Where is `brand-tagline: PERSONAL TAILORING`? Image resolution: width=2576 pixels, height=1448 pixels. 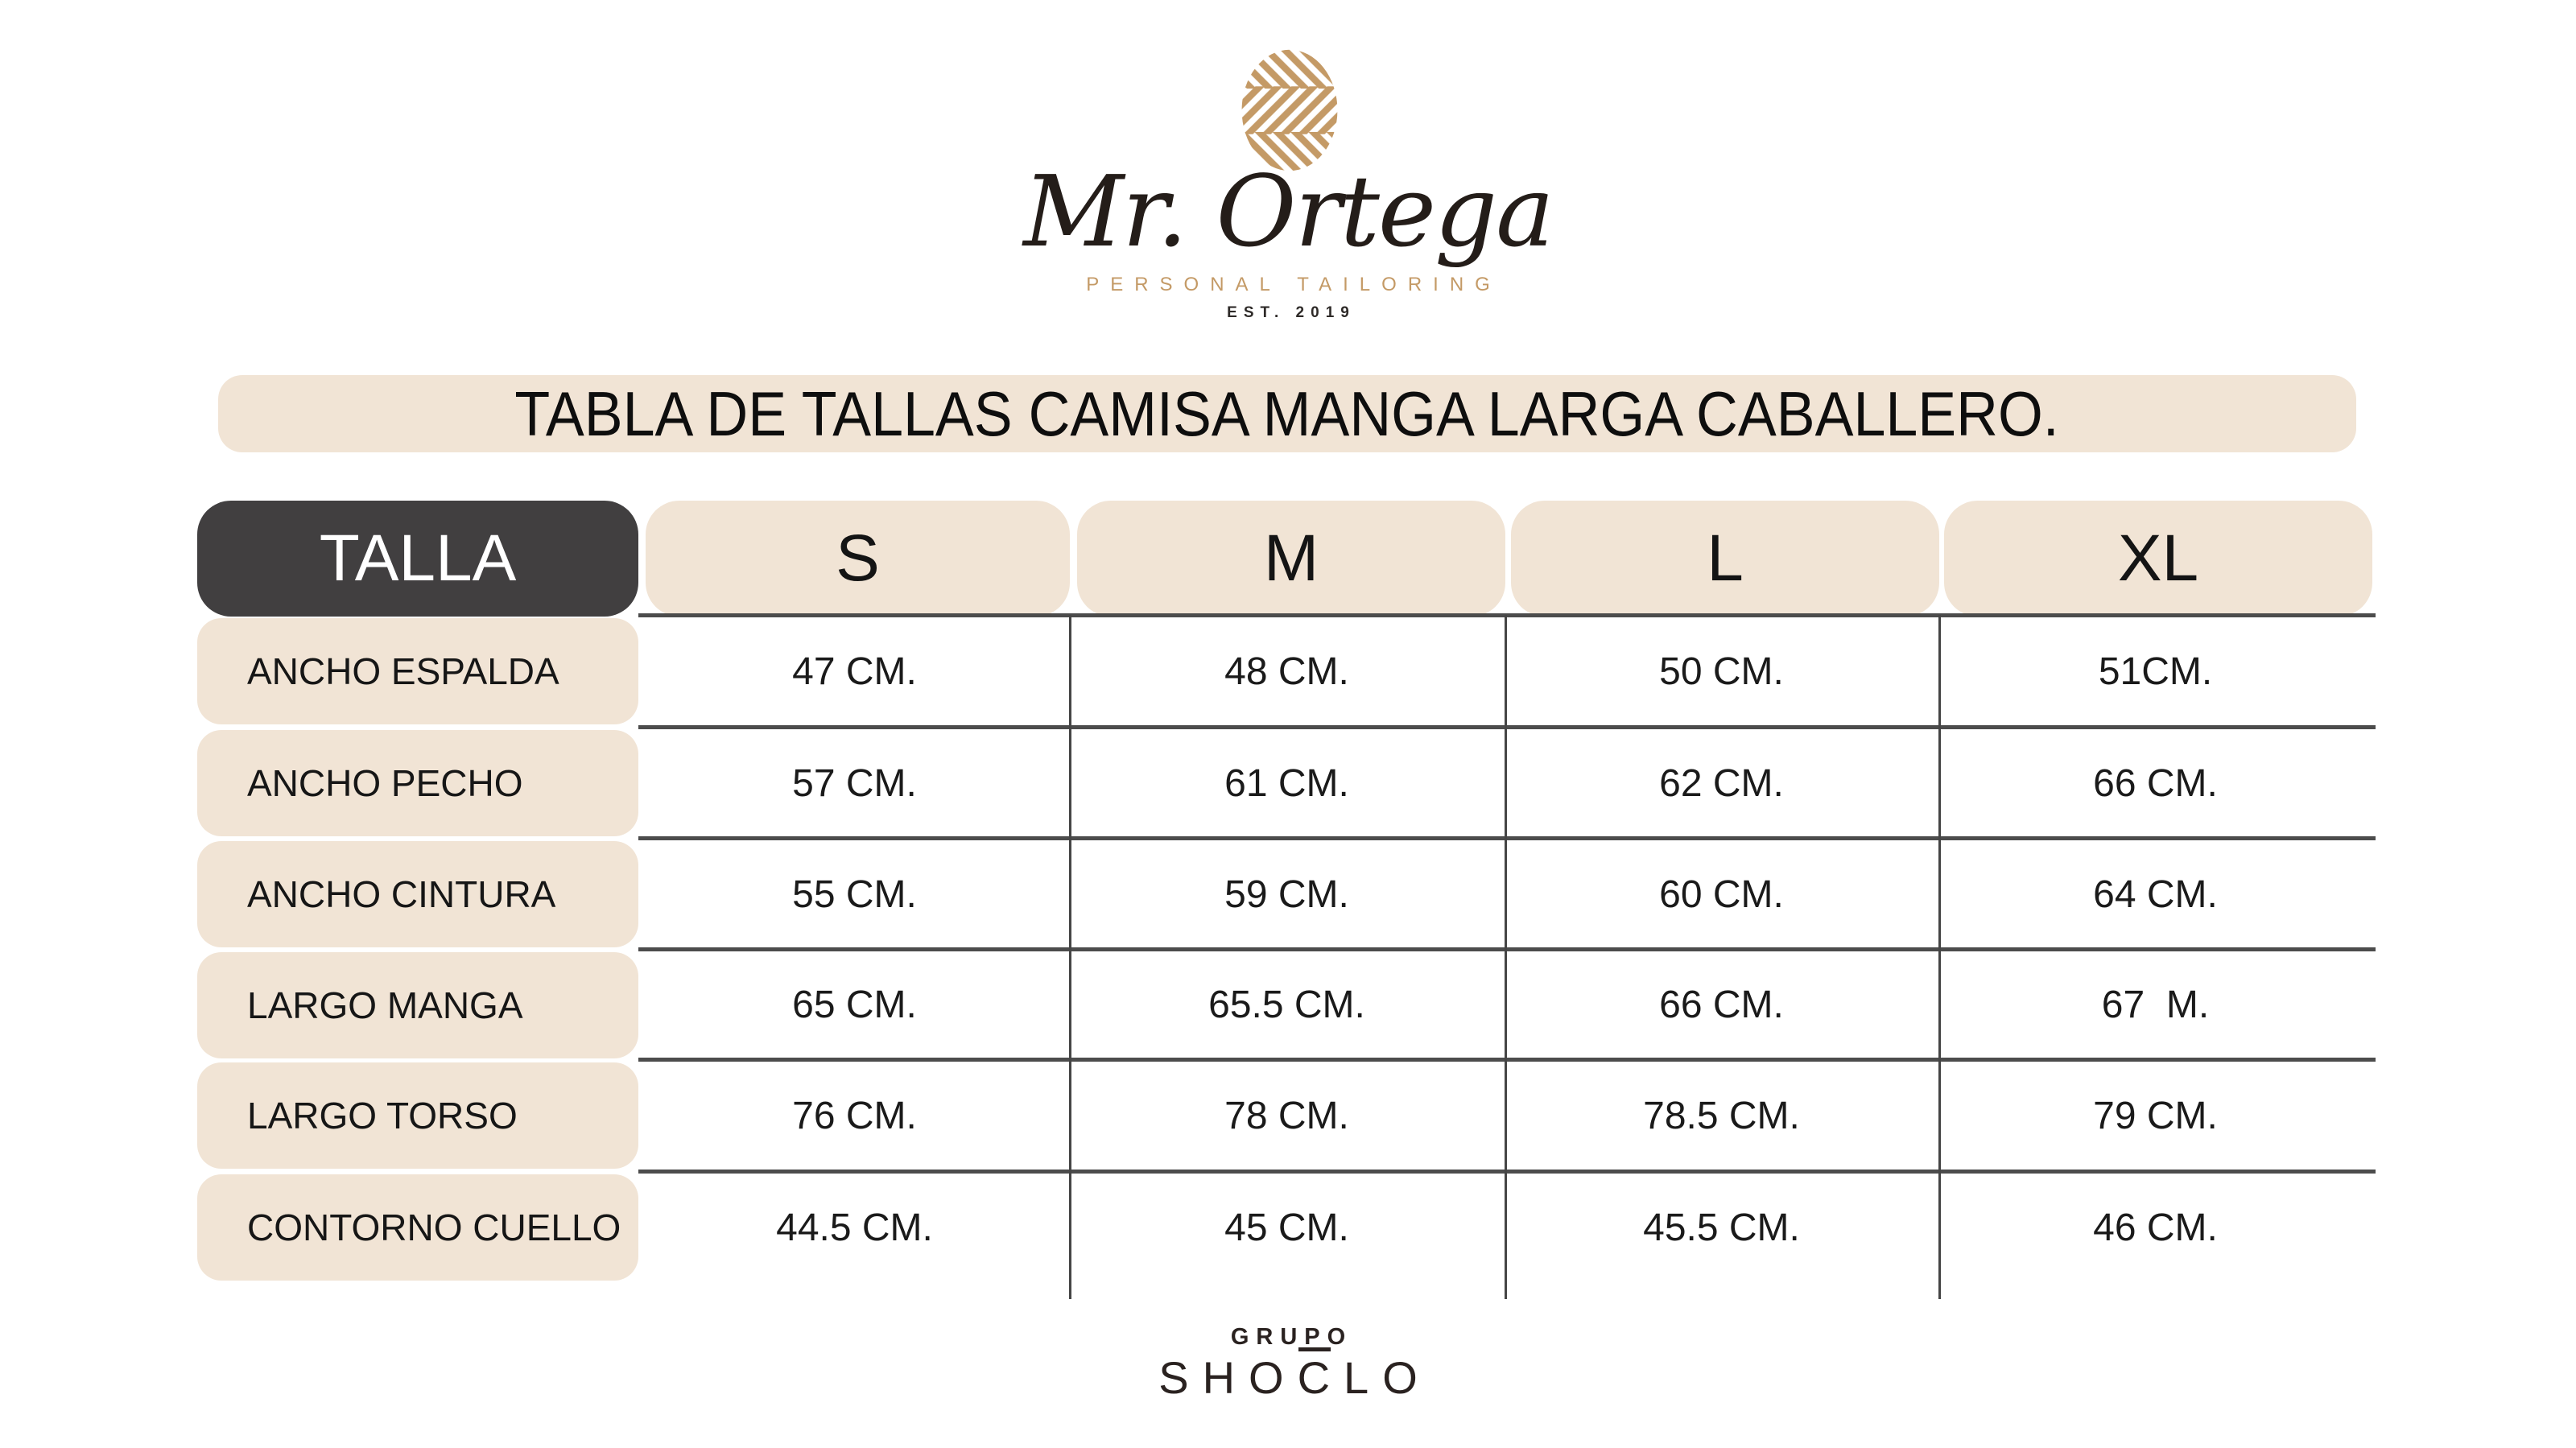
brand-tagline: PERSONAL TAILORING is located at coordinates (1293, 284).